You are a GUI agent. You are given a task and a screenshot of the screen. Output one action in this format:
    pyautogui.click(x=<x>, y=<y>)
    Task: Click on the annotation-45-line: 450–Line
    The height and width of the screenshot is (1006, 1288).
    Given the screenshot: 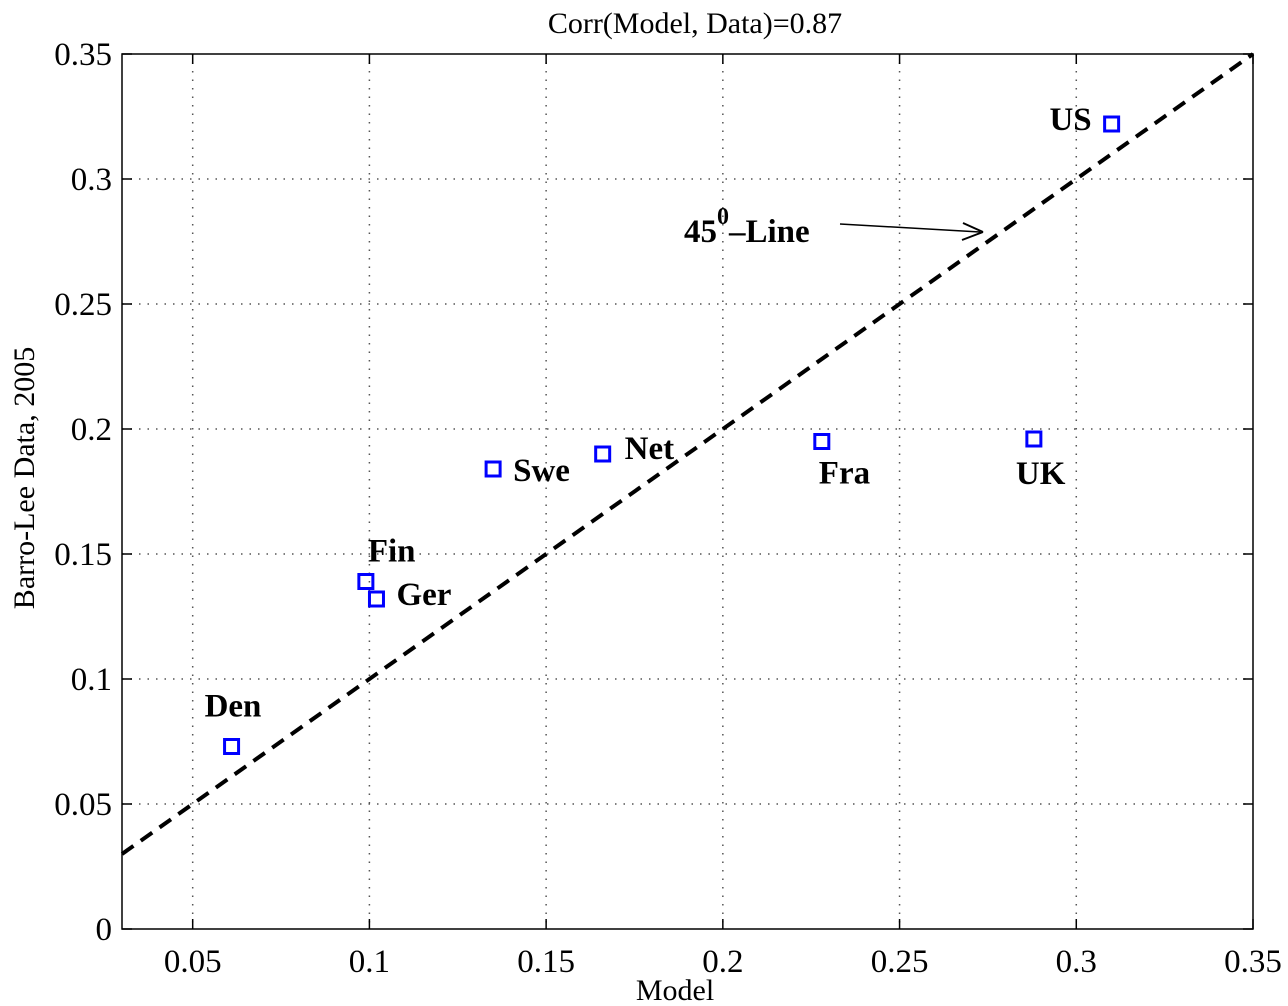 What is the action you would take?
    pyautogui.click(x=834, y=227)
    